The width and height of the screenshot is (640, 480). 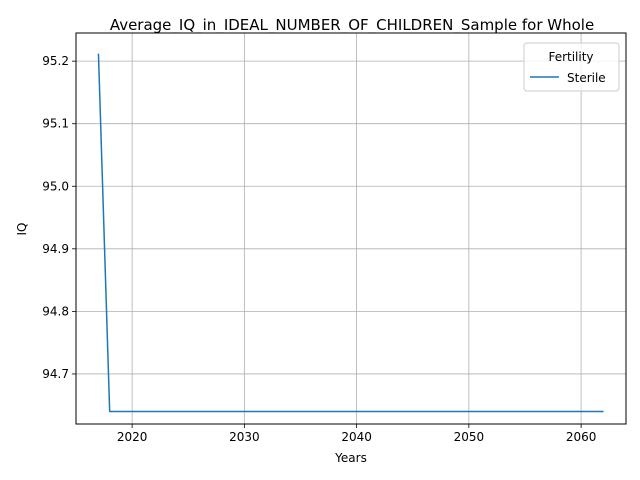 I want to click on legend-label-sterile: Sterile, so click(x=586, y=78).